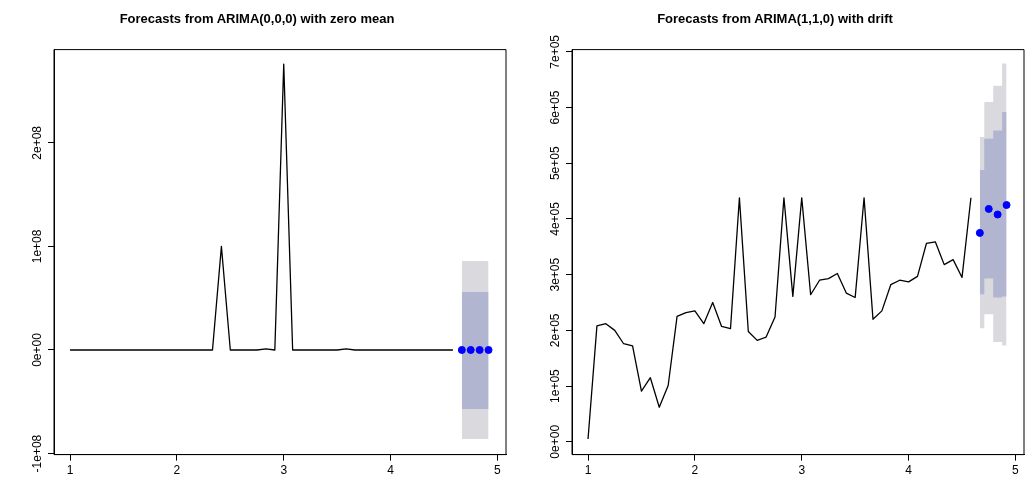 The height and width of the screenshot is (485, 1036). I want to click on y-tick-label: 1e+05, so click(555, 385).